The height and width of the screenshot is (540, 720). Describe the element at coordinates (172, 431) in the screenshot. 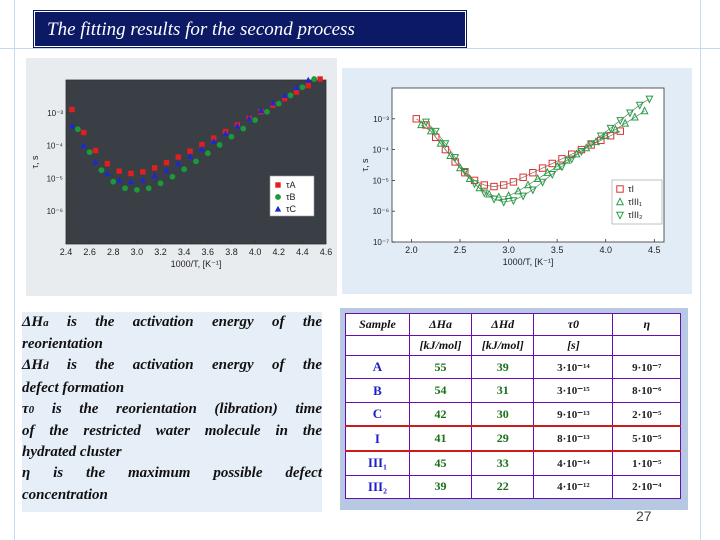

I see `definition-line: of the restricted water molecule in the` at that location.